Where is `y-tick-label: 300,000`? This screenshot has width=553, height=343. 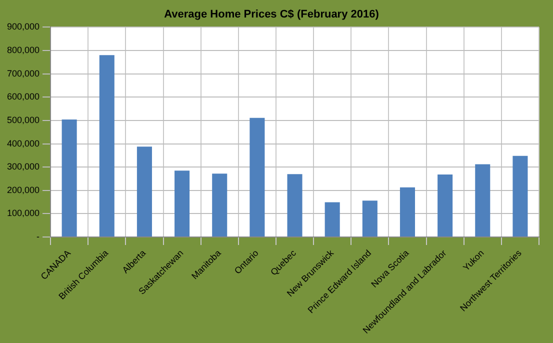 y-tick-label: 300,000 is located at coordinates (23, 167).